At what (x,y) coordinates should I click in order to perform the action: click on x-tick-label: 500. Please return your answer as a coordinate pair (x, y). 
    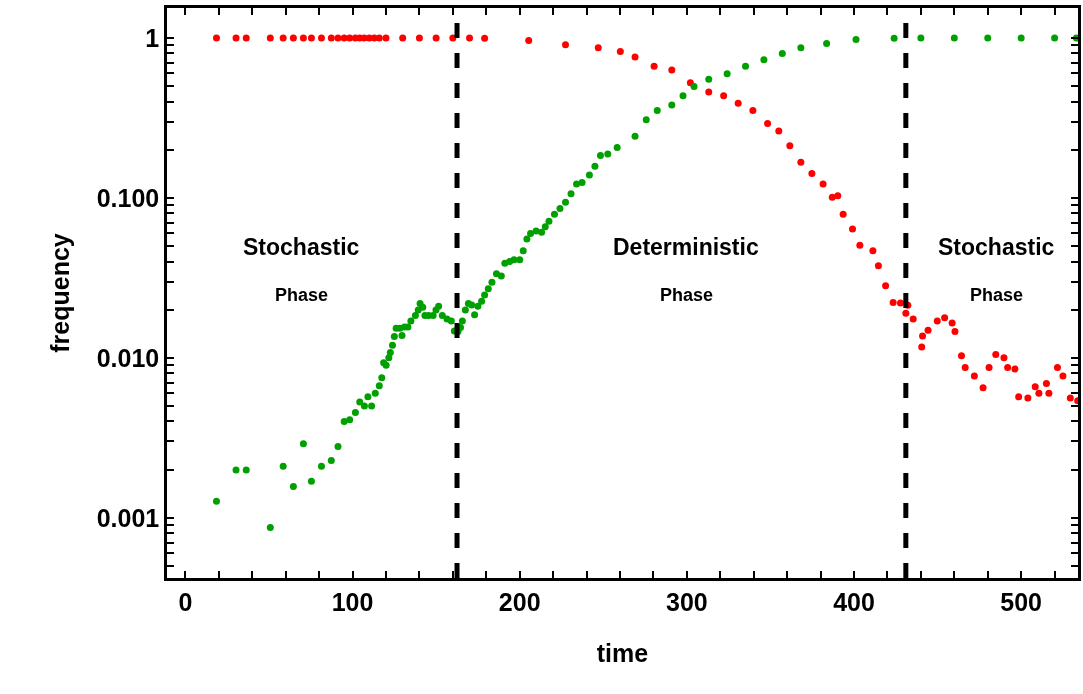
    Looking at the image, I should click on (1021, 601).